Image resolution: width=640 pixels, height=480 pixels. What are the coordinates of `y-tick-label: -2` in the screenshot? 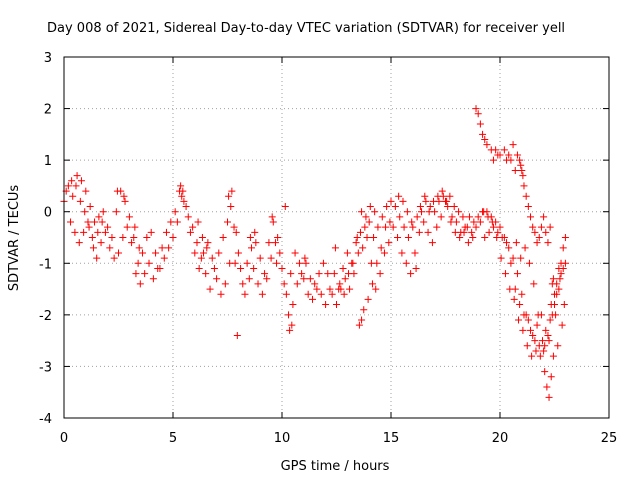 It's located at (45, 316).